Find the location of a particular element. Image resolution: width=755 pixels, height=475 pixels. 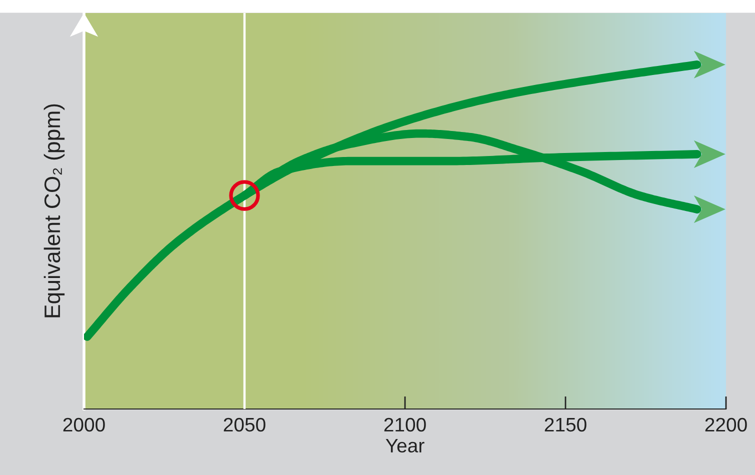

x-tick-label: 2000 is located at coordinates (84, 425).